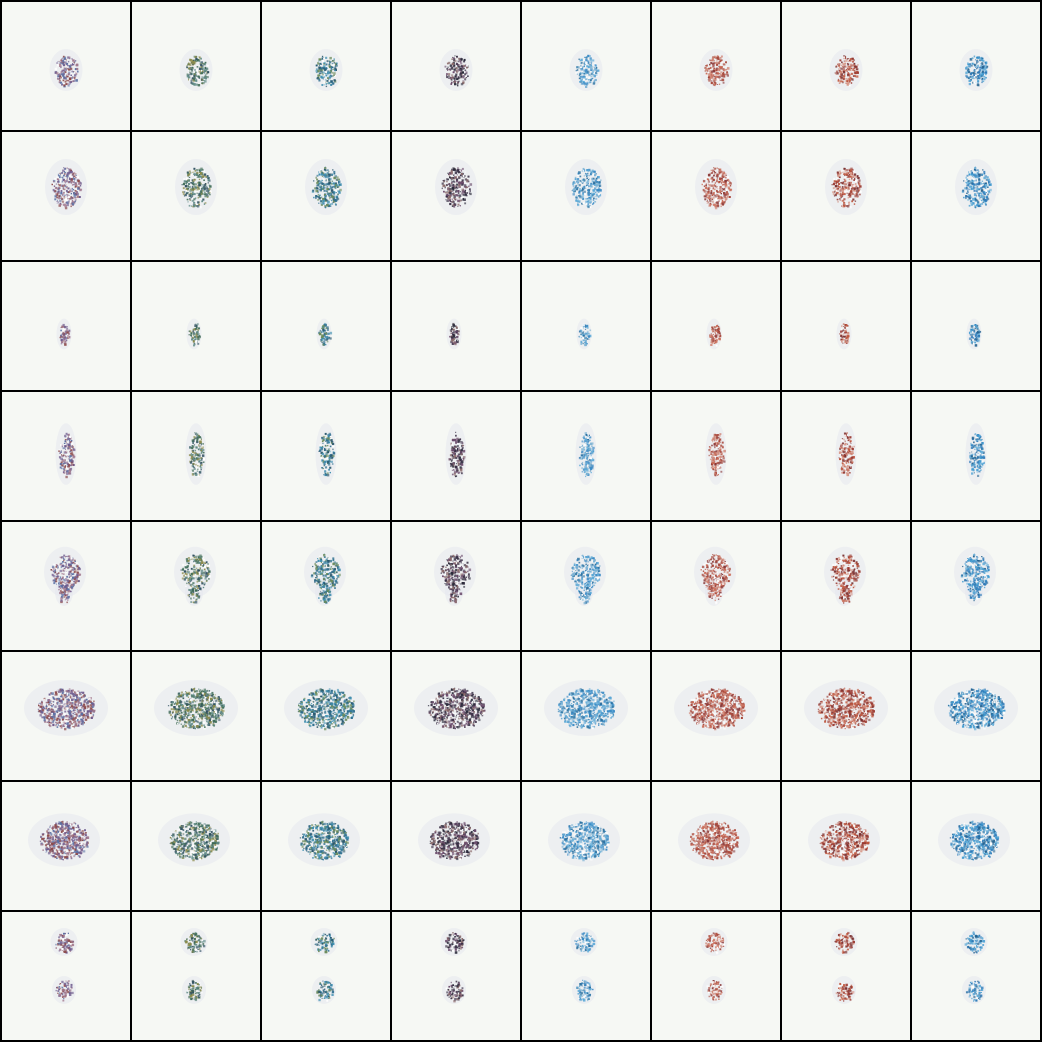 This screenshot has width=1042, height=1042. I want to click on grid-tile-r1-c6, so click(716, 66).